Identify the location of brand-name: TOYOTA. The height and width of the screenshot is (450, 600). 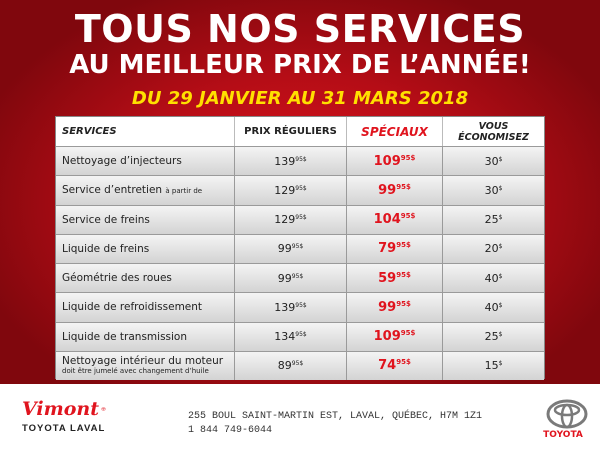
(563, 435).